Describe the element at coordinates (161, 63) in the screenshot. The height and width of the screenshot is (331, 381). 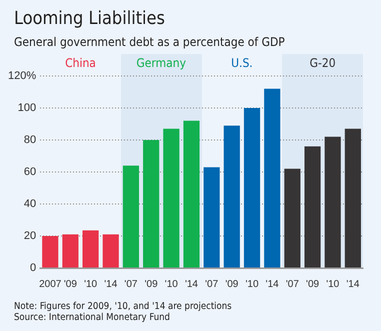
I see `text: Germany` at that location.